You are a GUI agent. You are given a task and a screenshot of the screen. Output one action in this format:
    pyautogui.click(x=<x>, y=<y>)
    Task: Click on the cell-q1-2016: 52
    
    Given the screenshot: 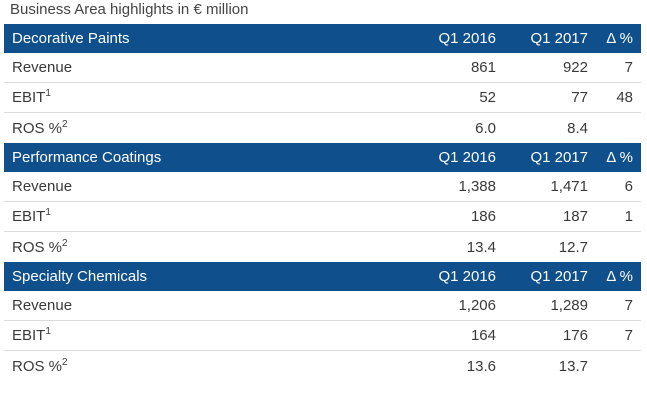 What is the action you would take?
    pyautogui.click(x=487, y=97)
    